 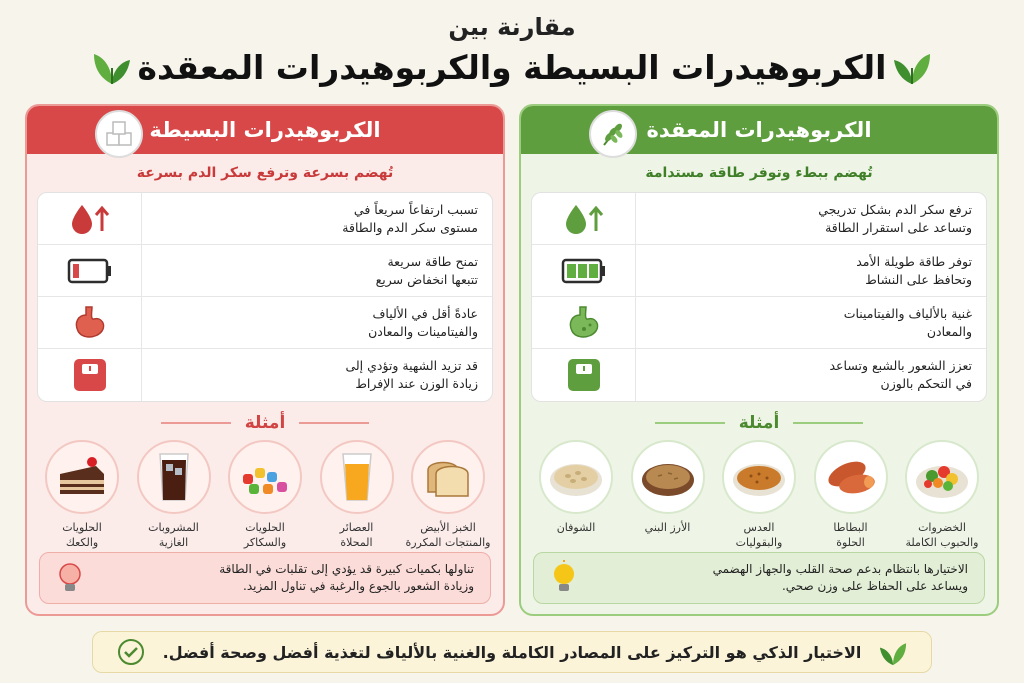 I want to click on wheat-icon, so click(x=613, y=134).